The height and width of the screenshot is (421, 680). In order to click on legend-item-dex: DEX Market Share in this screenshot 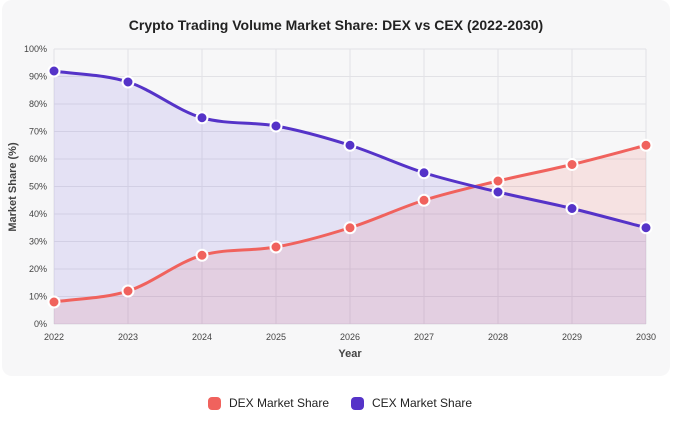, I will do `click(268, 403)`.